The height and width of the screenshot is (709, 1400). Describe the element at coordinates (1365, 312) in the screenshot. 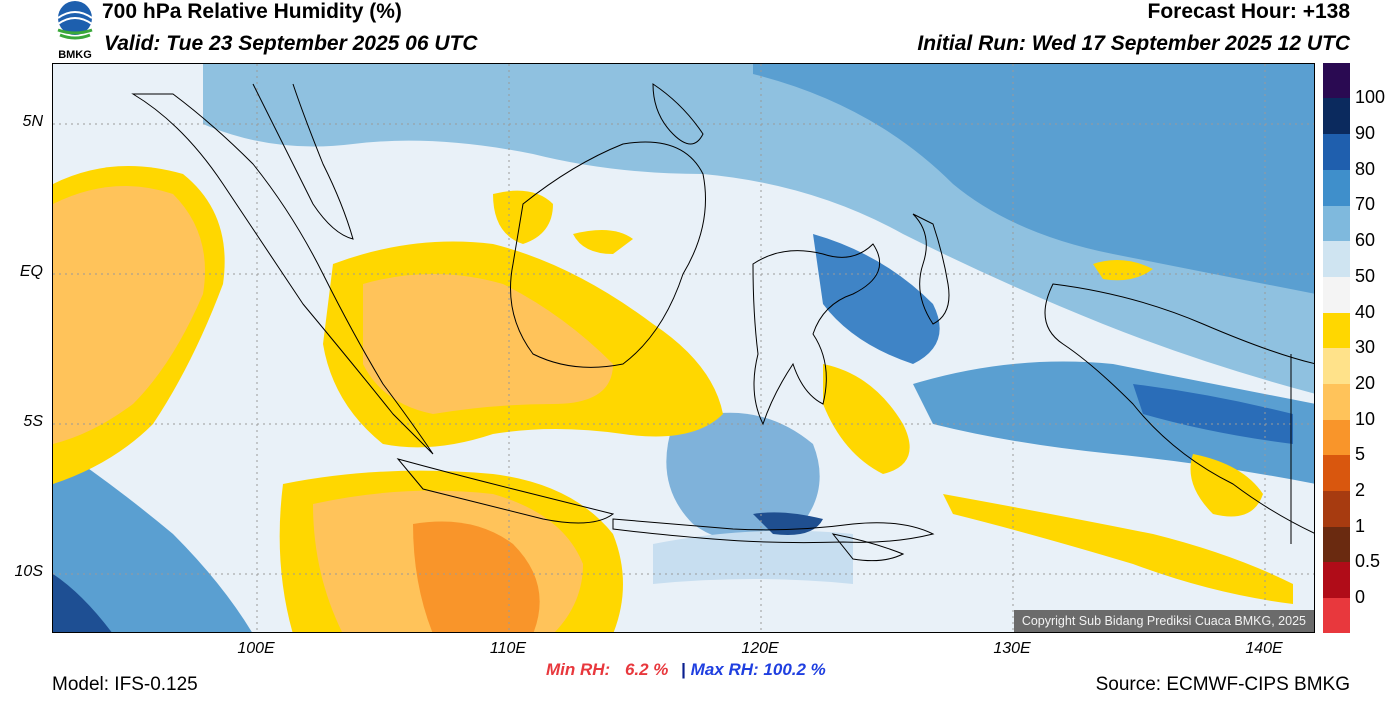

I see `colorbar-label: 40` at that location.